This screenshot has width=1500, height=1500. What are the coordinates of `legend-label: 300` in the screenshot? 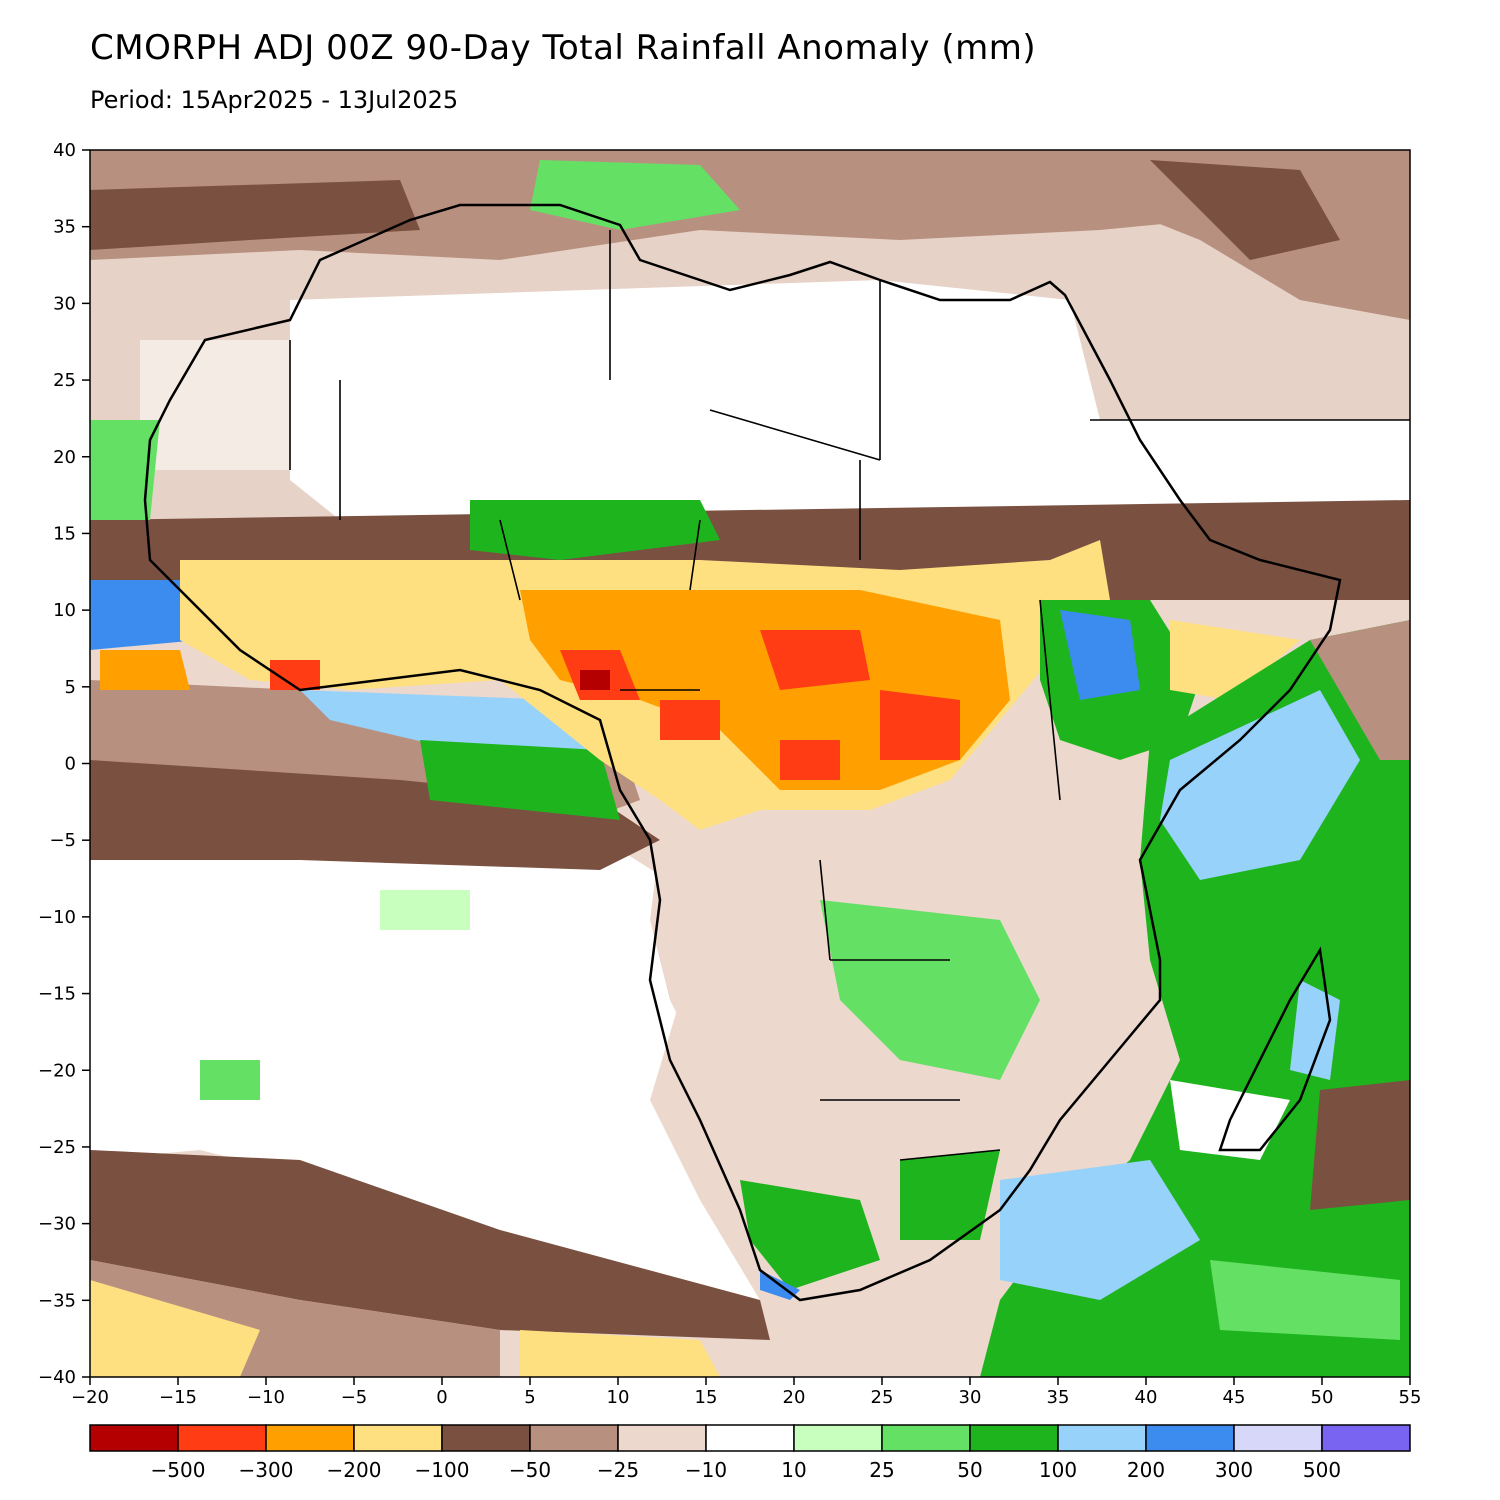 It's located at (1234, 1470).